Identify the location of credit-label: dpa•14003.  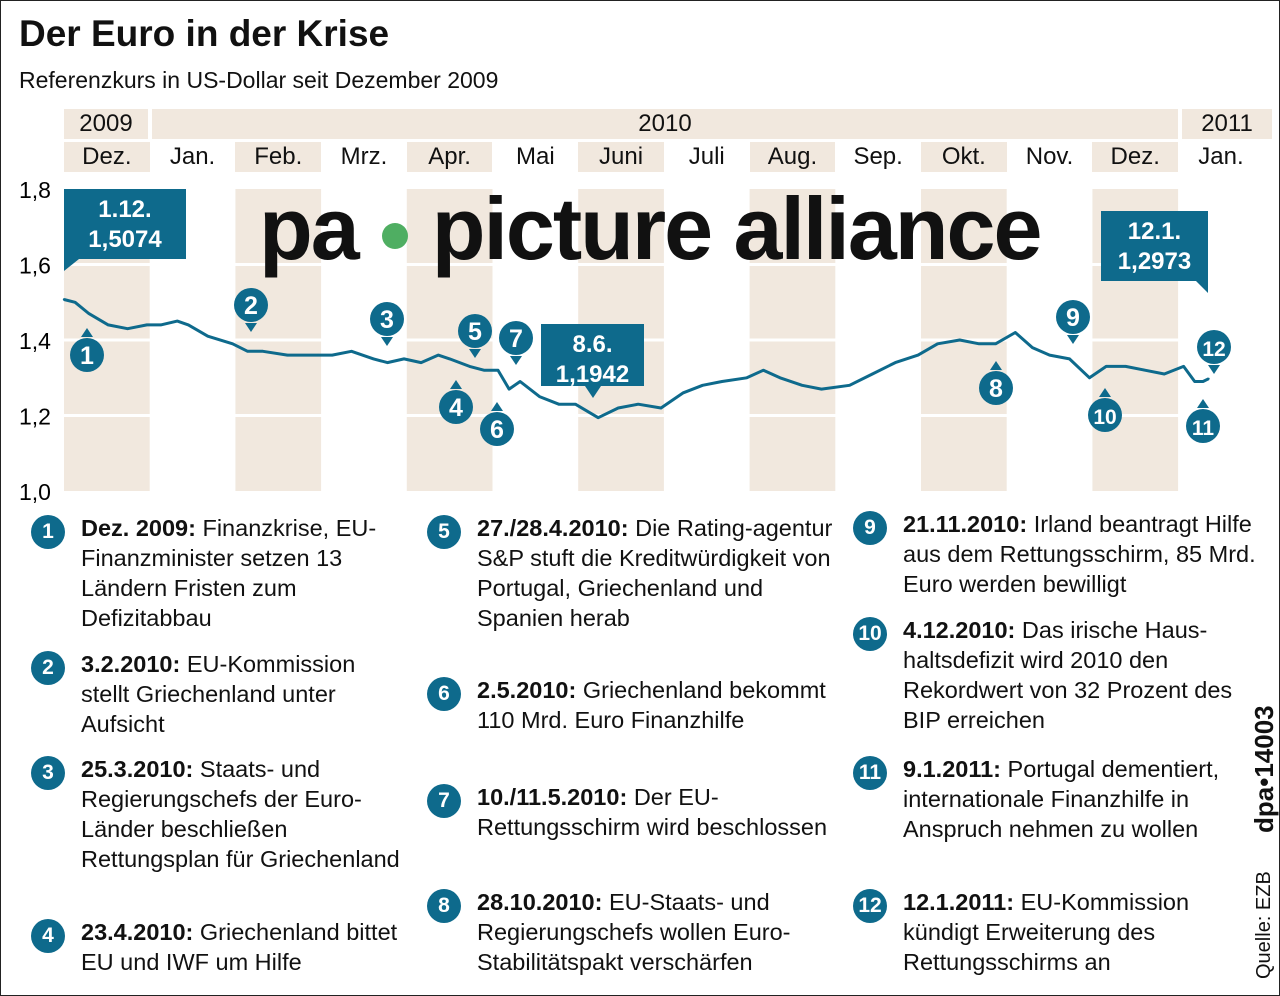
(1264, 769).